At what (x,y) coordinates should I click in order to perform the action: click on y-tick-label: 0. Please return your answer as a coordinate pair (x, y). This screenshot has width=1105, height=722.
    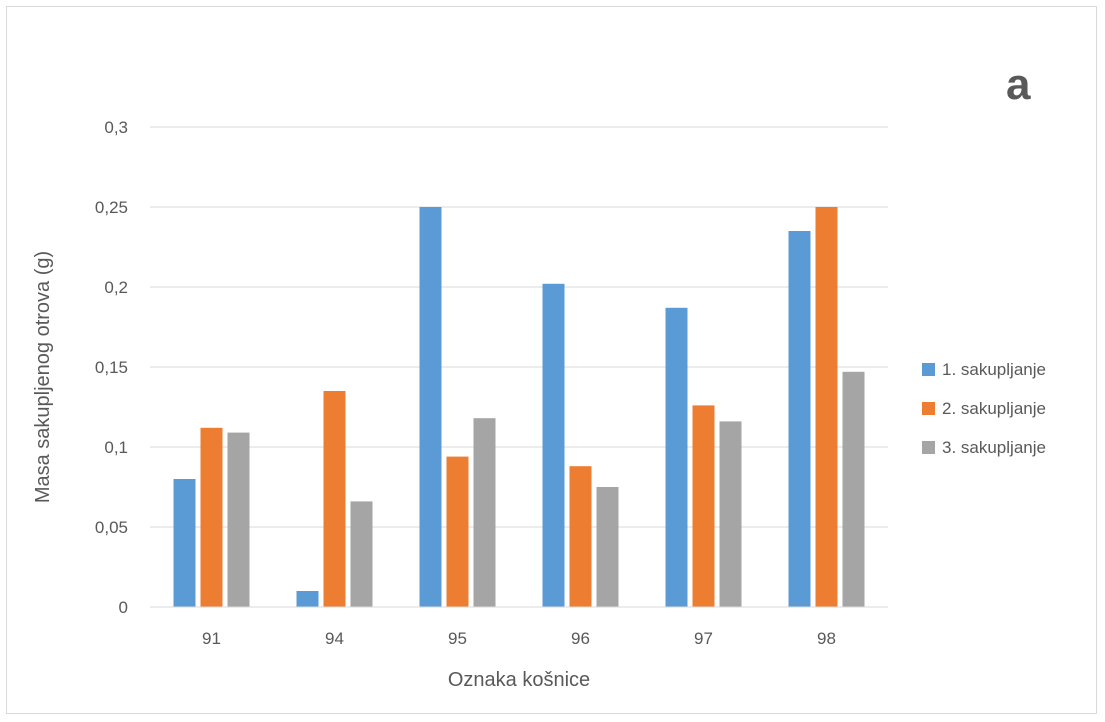
    Looking at the image, I should click on (123, 607).